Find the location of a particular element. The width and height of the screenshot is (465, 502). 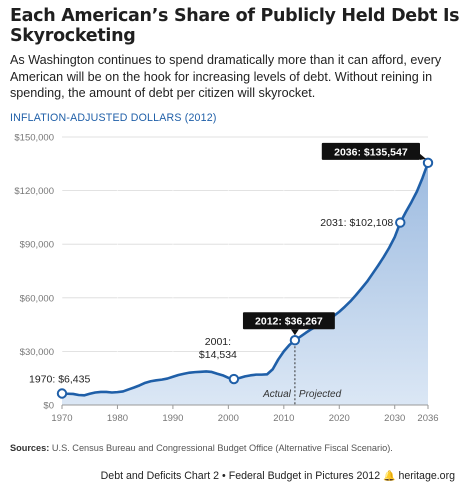

y-tick-label: $90,000 is located at coordinates (37, 245).